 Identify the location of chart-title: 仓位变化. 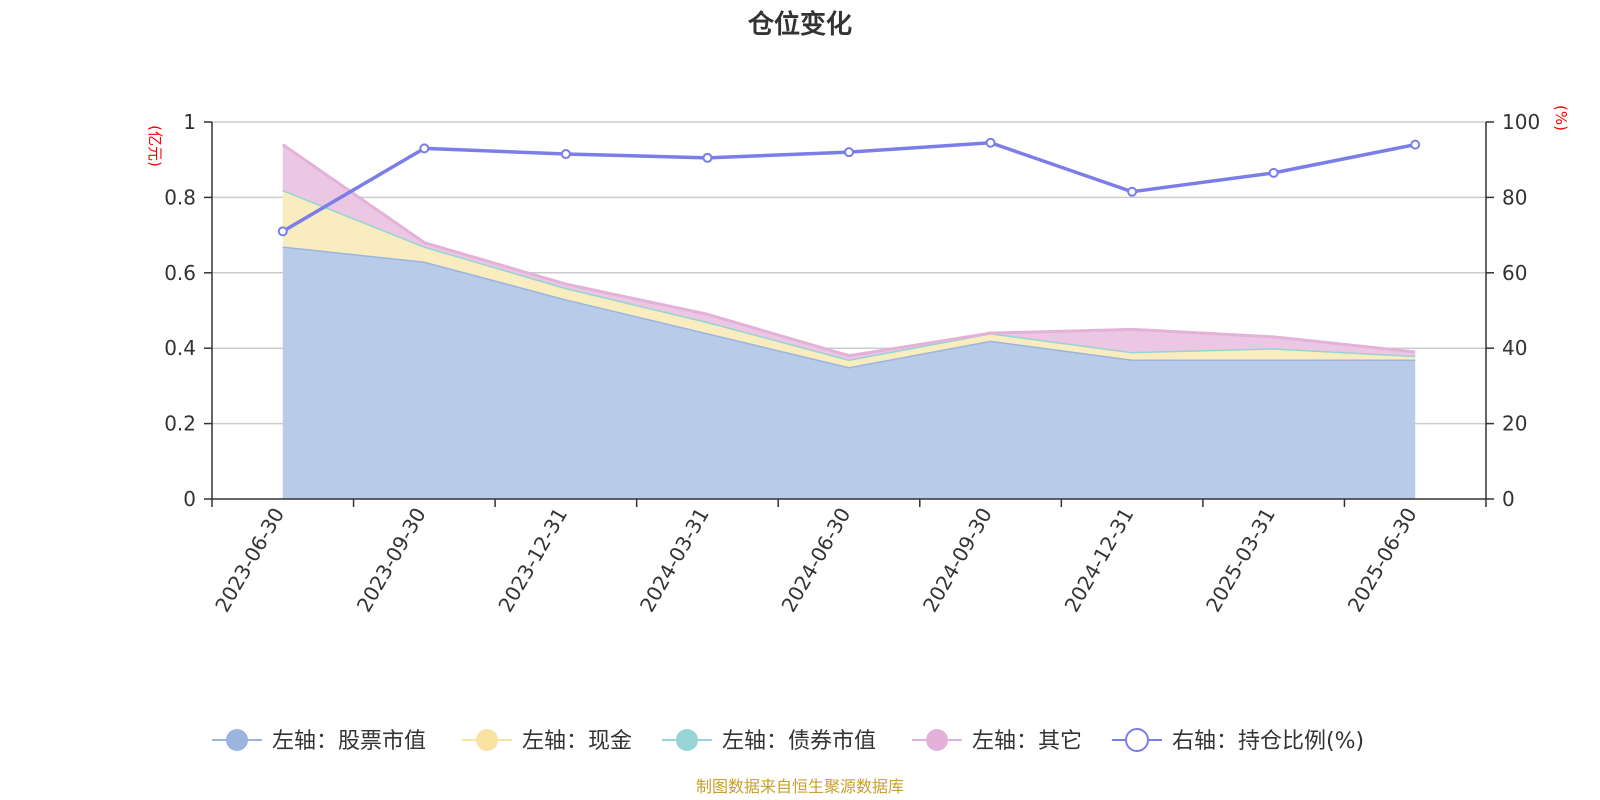
(799, 24).